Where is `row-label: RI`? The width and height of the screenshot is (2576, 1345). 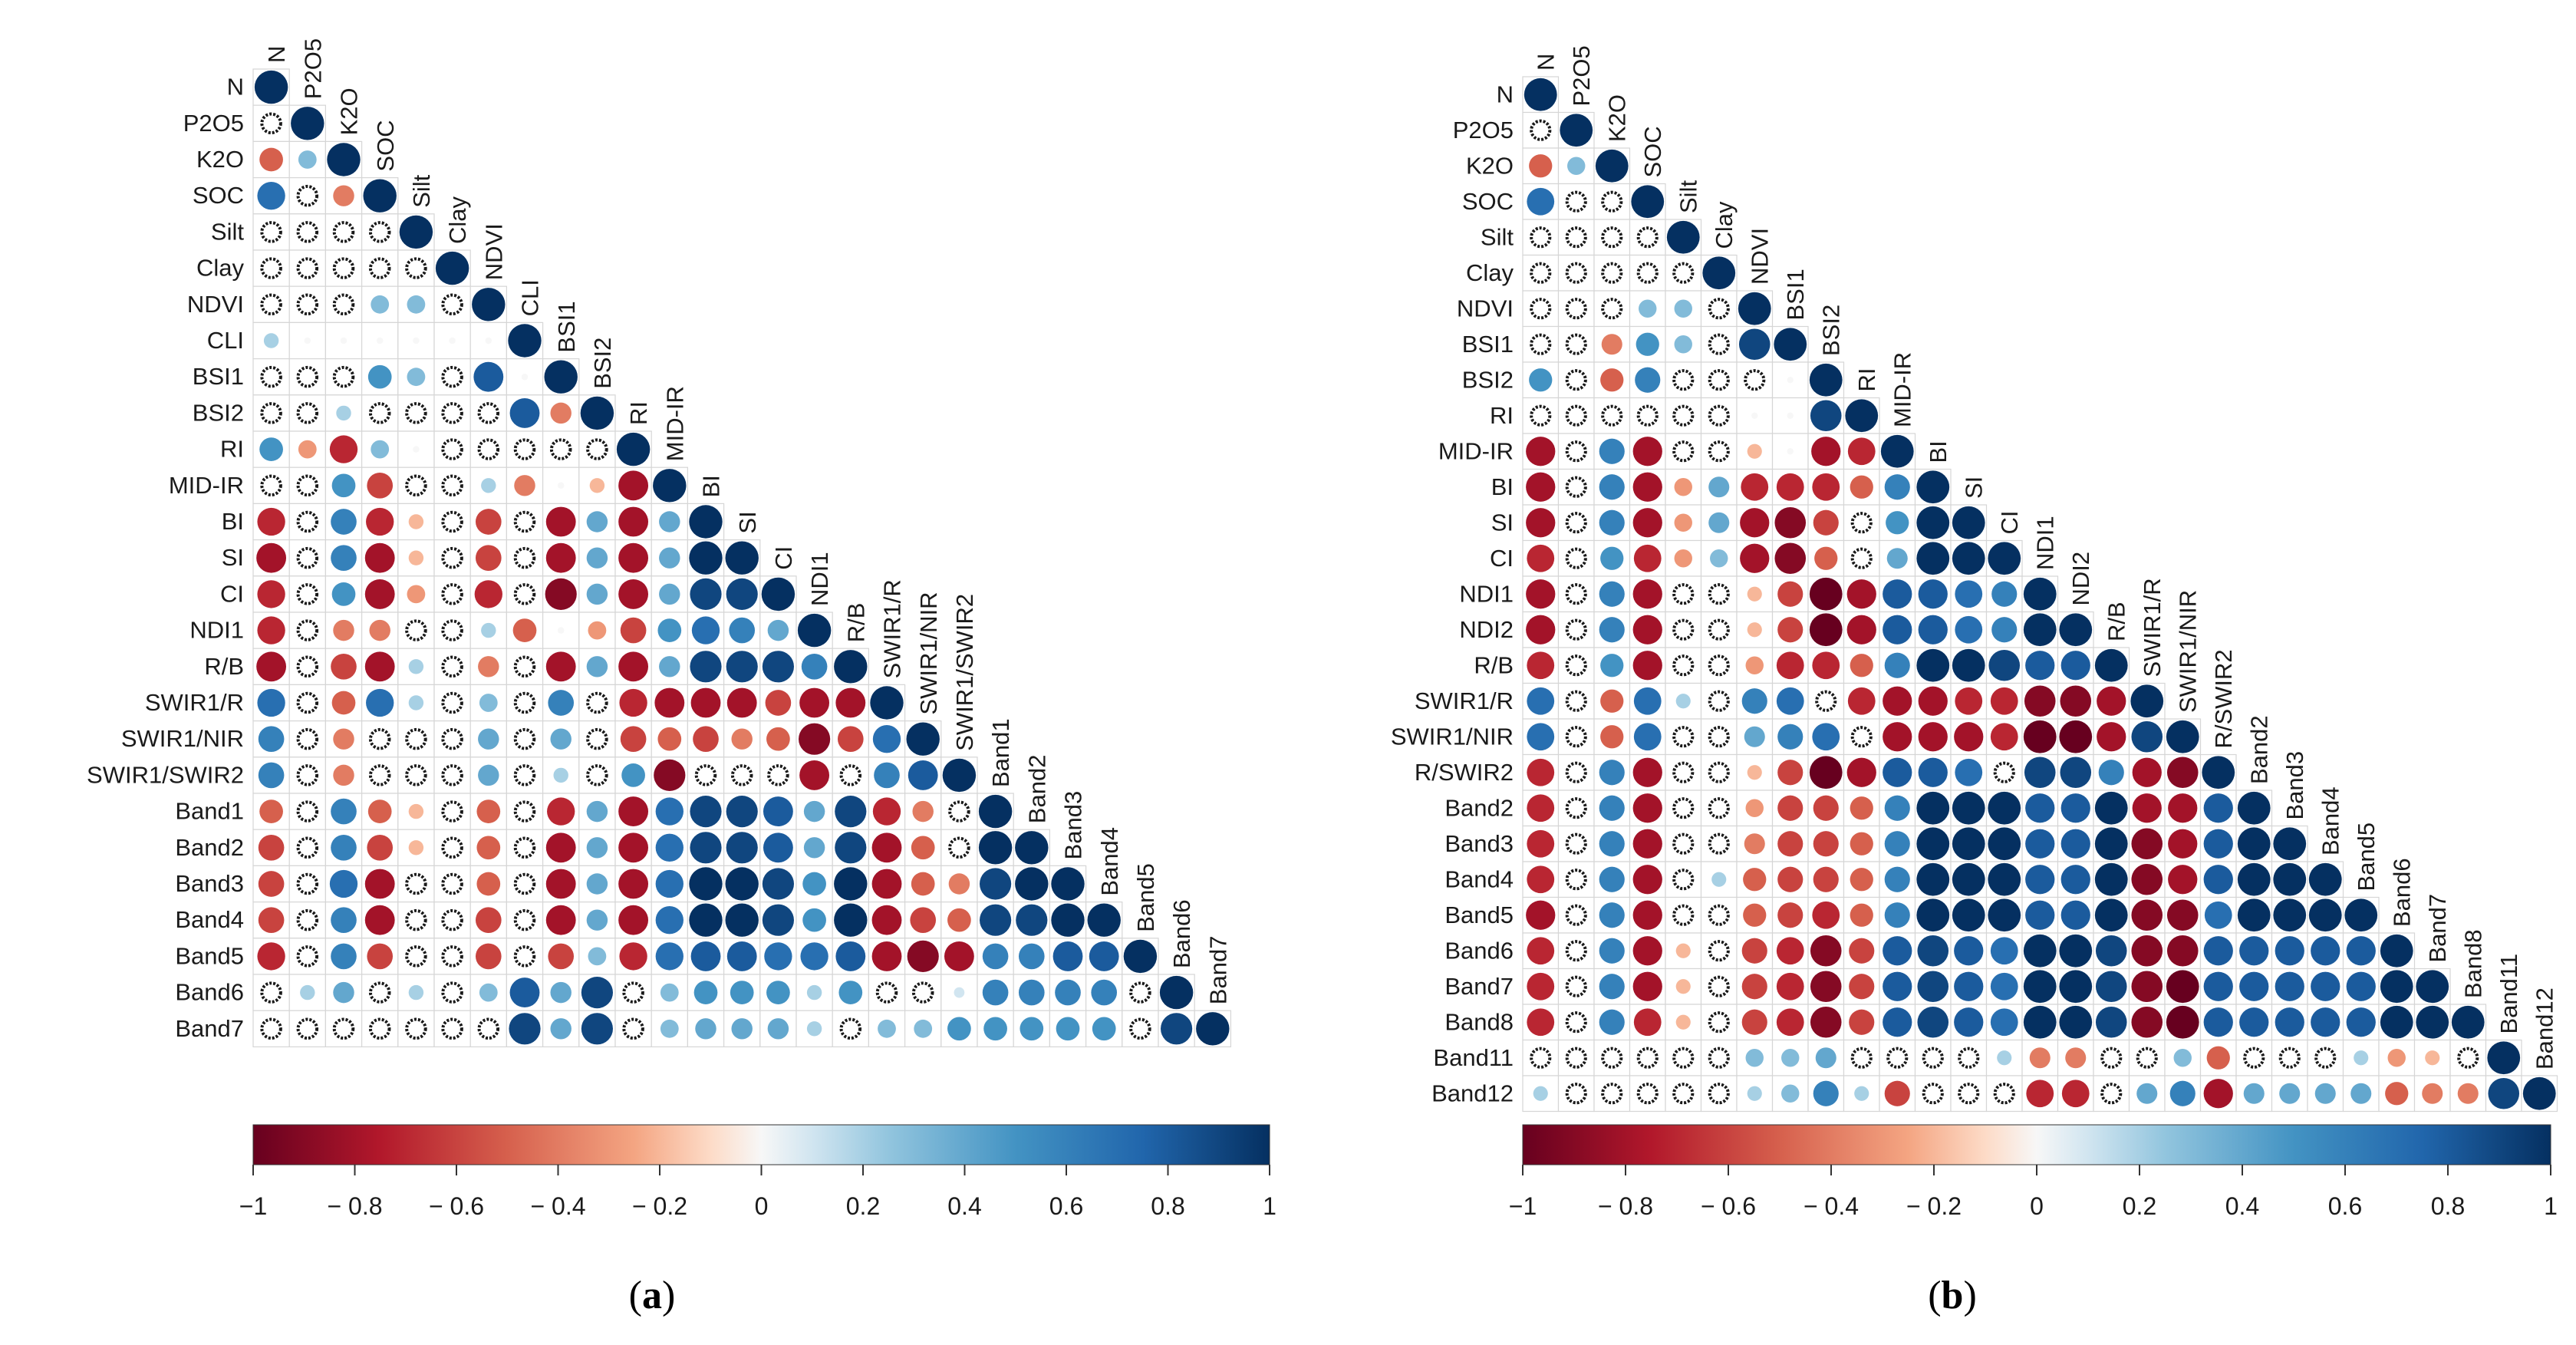
row-label: RI is located at coordinates (1502, 415).